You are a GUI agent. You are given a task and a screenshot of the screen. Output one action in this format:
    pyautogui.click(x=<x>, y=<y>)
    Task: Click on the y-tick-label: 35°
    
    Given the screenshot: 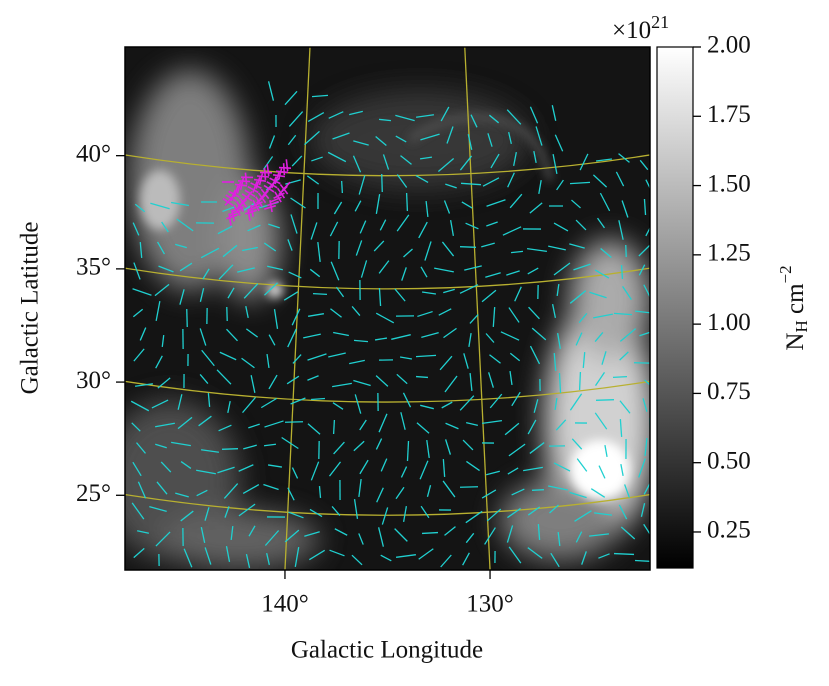 What is the action you would take?
    pyautogui.click(x=93, y=267)
    